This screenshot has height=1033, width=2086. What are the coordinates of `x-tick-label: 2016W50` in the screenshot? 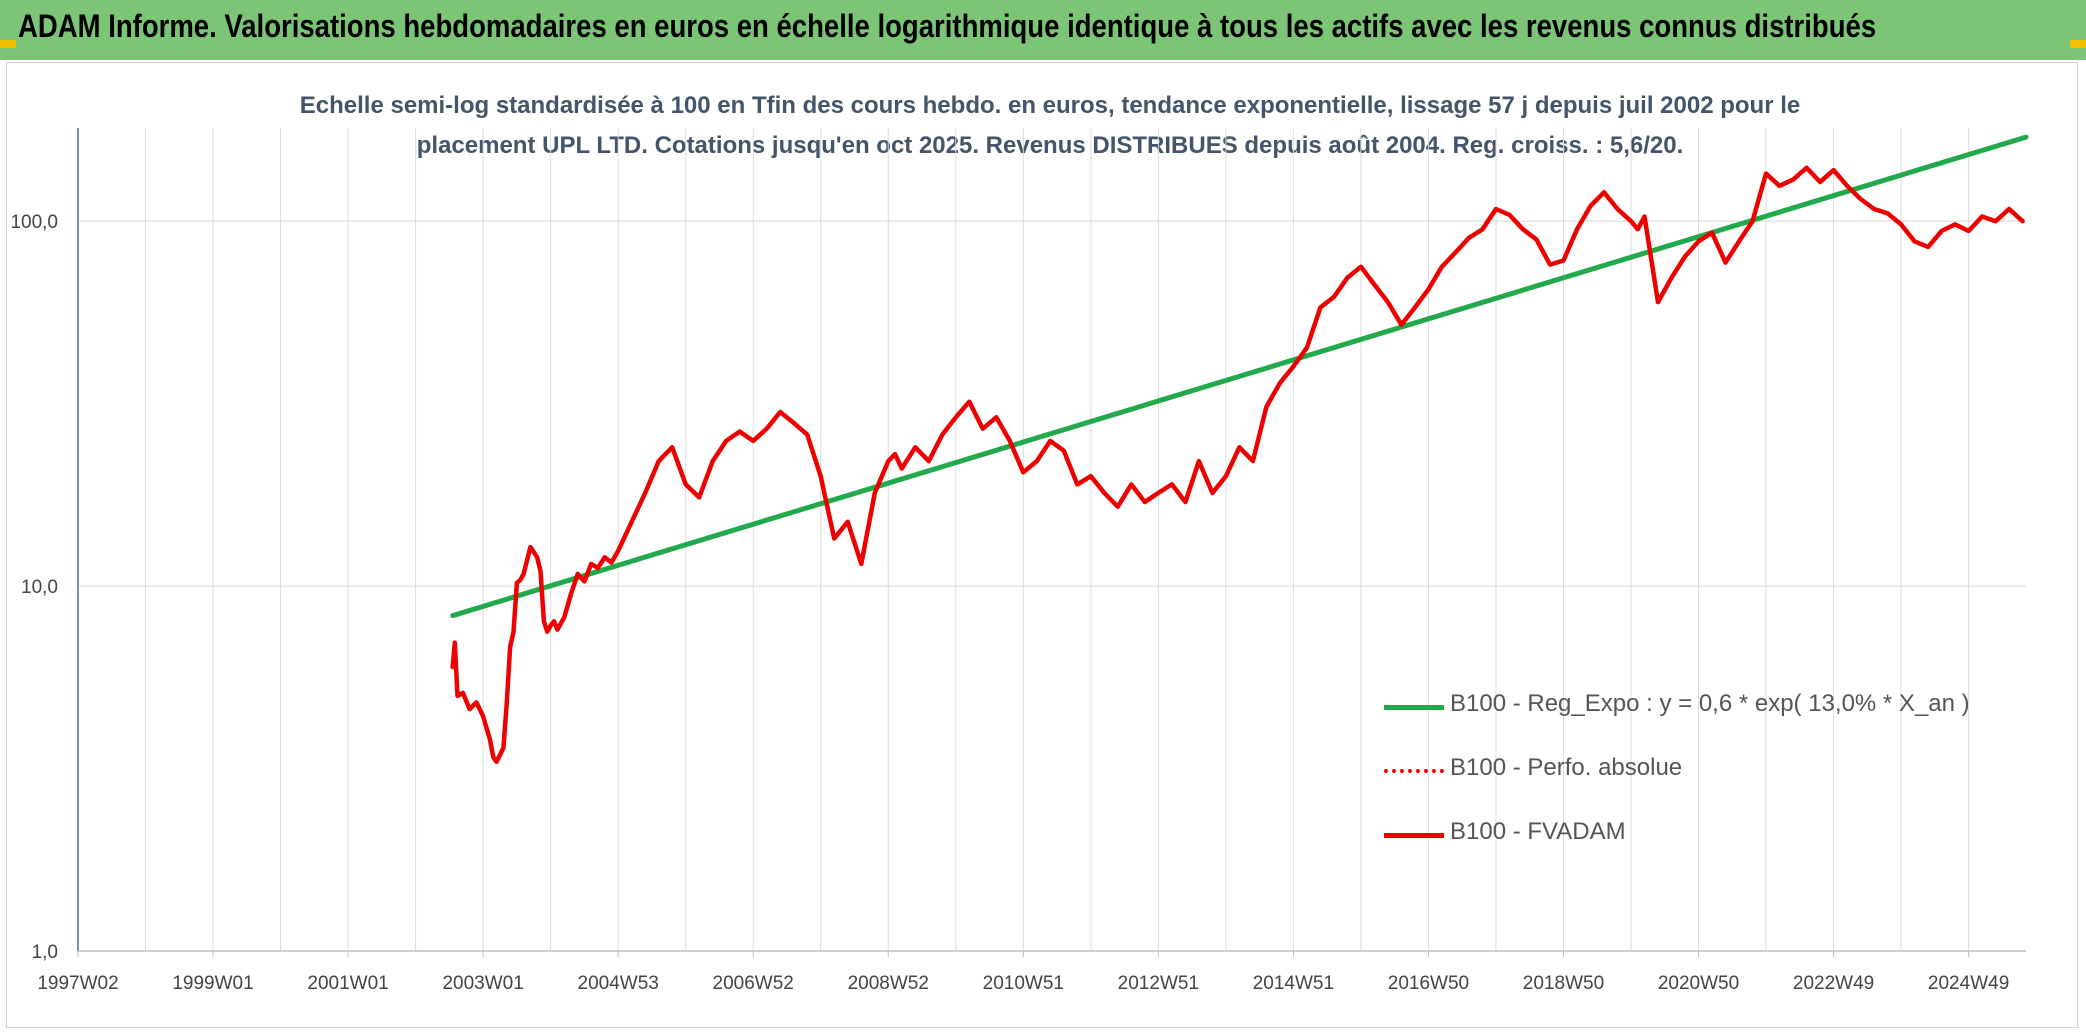 It's located at (1428, 983).